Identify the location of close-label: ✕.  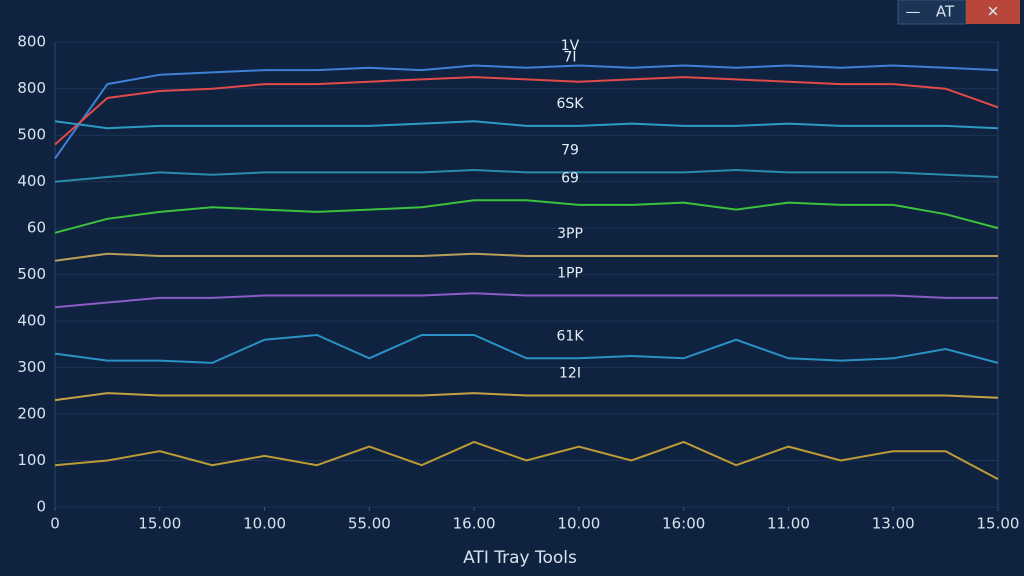
(993, 12).